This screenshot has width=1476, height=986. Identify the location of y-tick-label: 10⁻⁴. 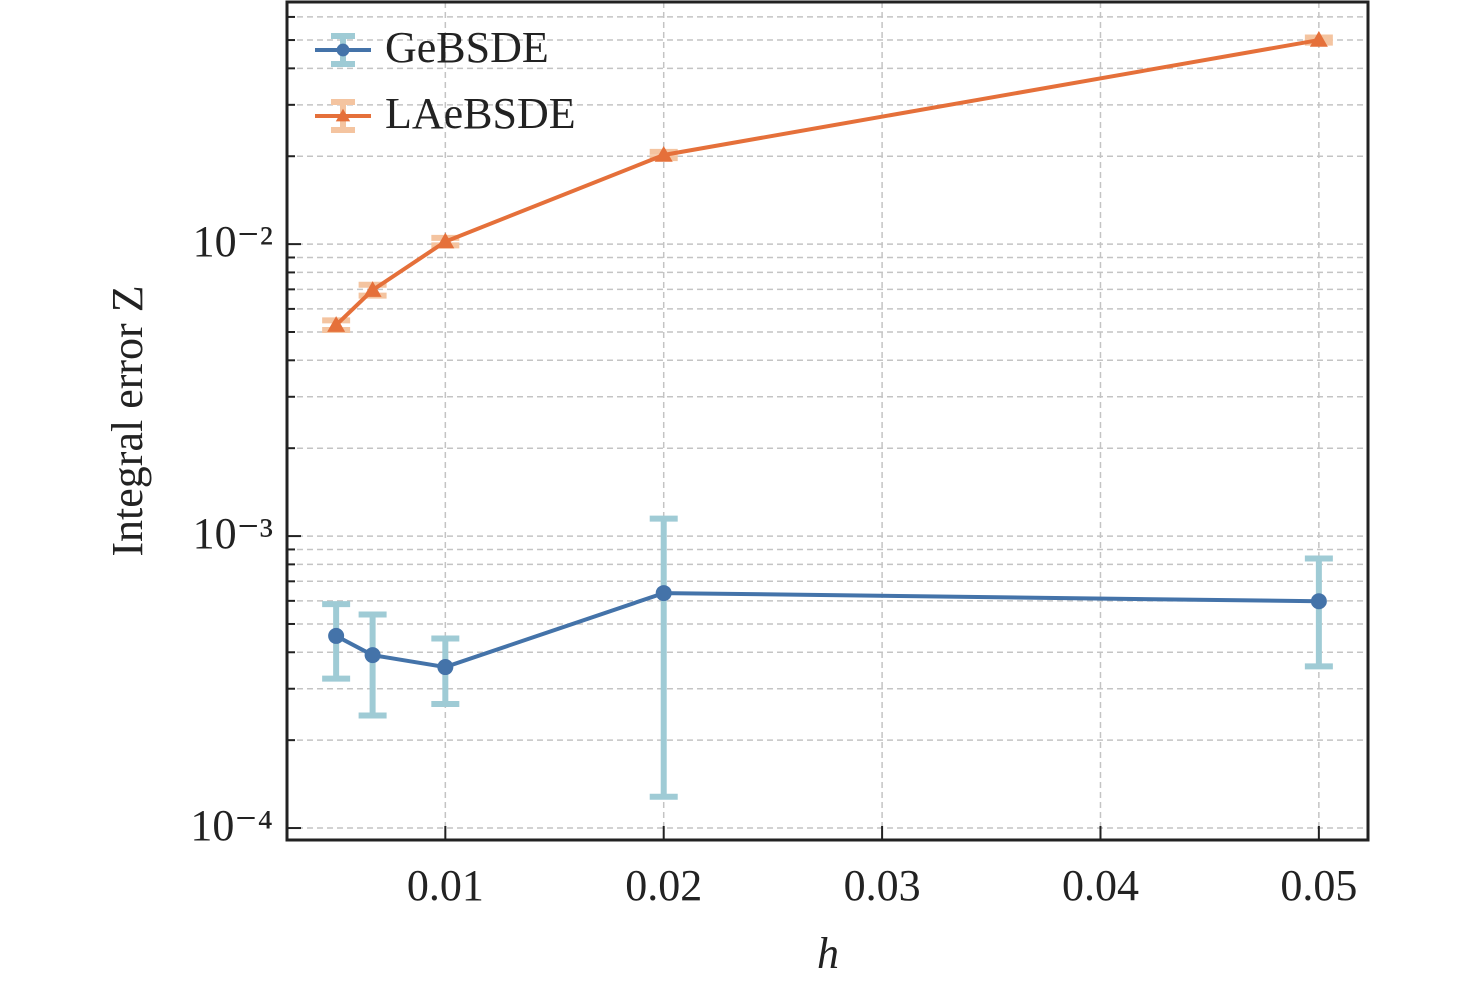
(231, 825).